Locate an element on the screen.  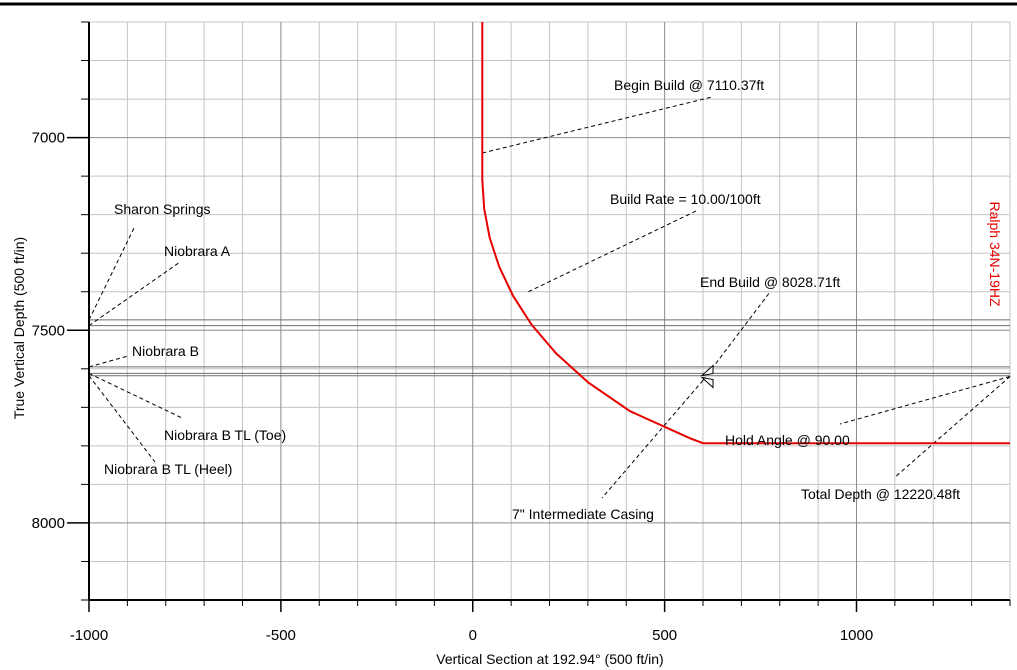
casing-marker-upper is located at coordinates (707, 370).